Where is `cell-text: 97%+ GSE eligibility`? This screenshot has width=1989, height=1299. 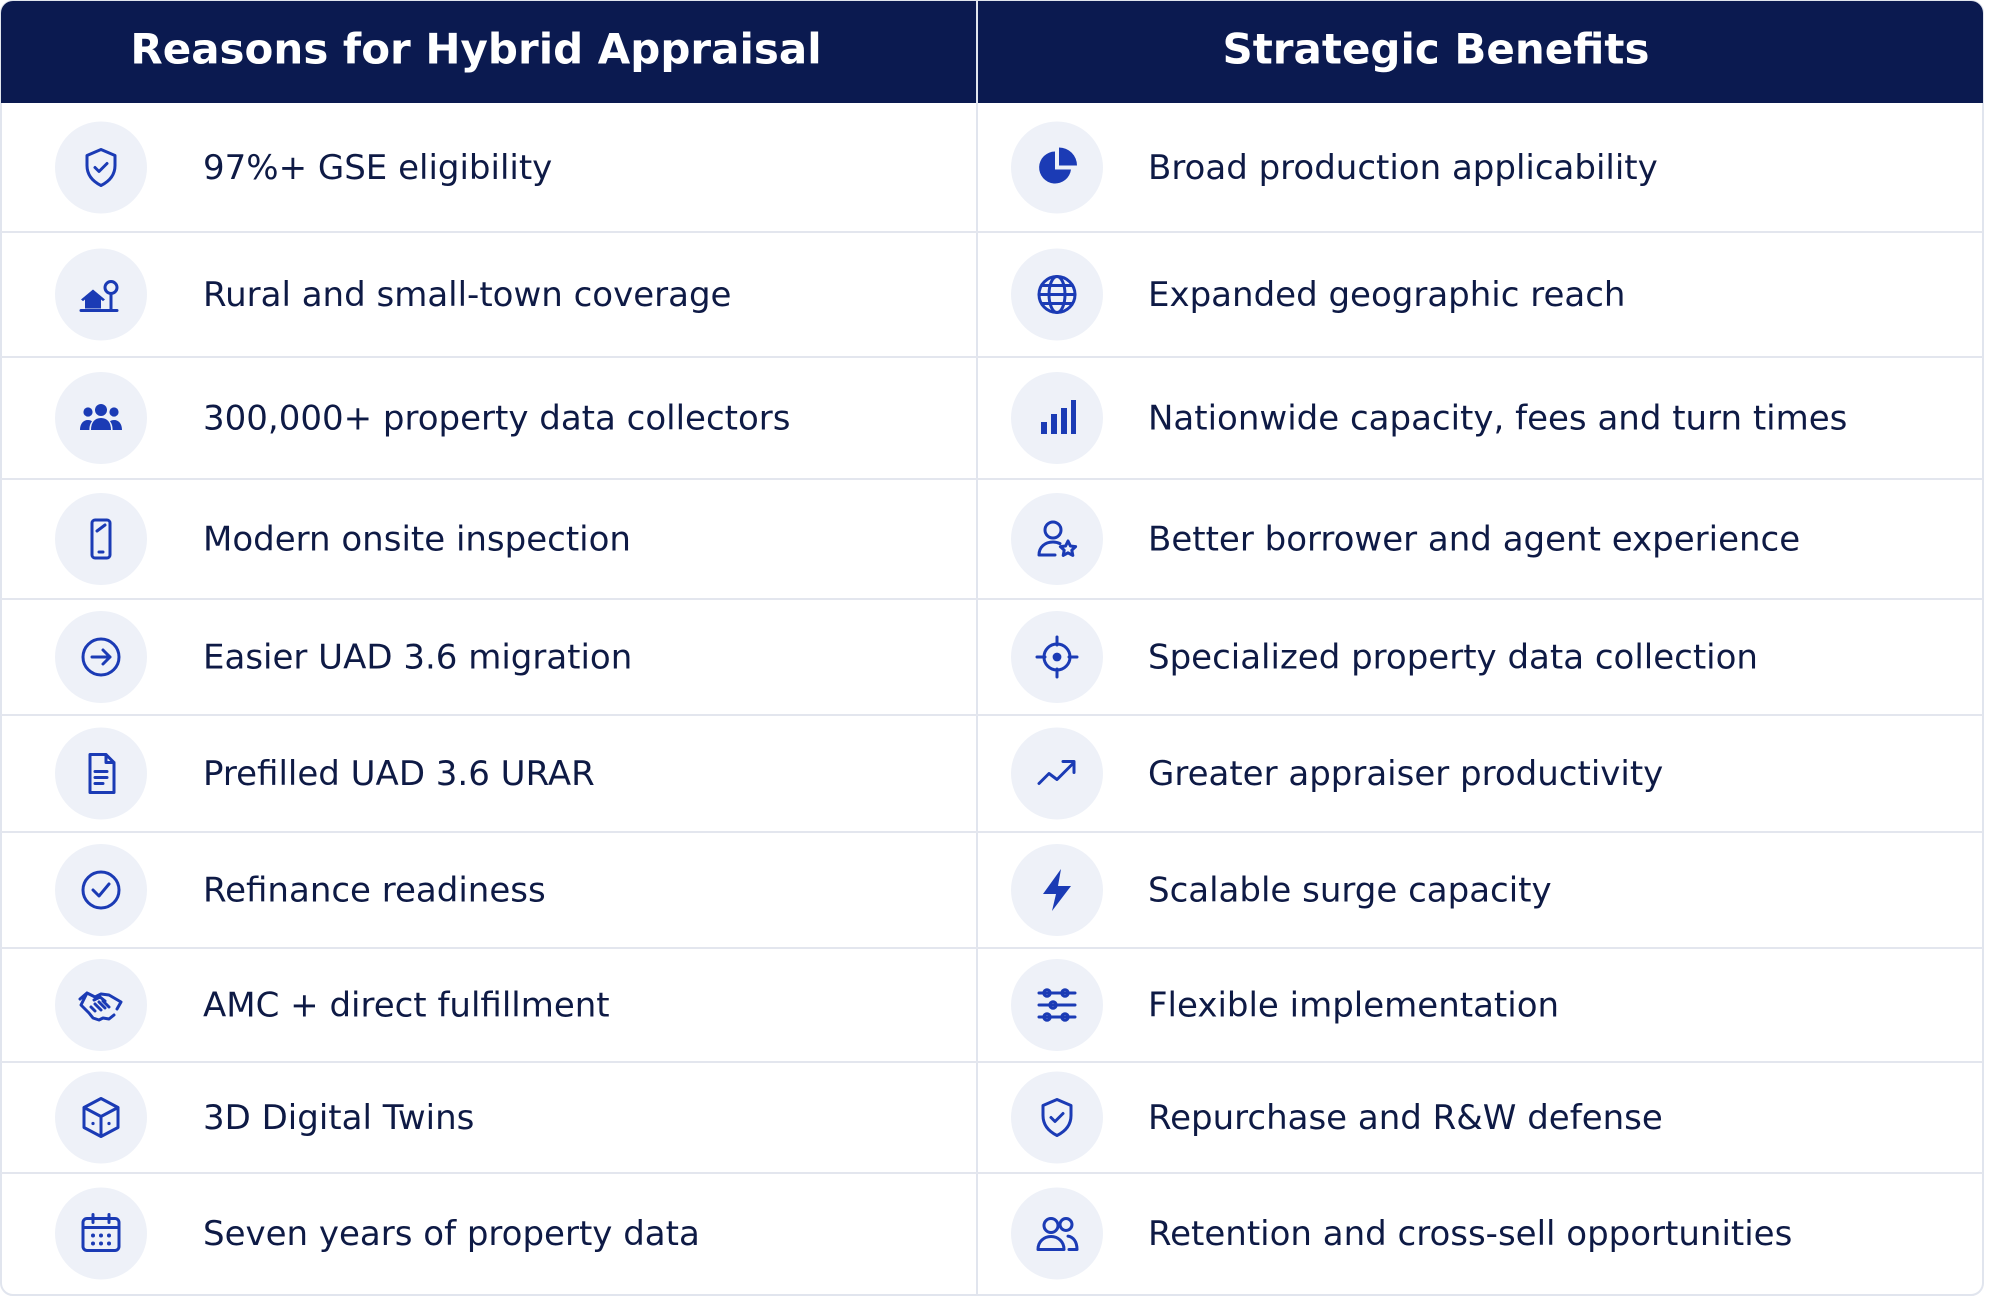 cell-text: 97%+ GSE eligibility is located at coordinates (377, 168).